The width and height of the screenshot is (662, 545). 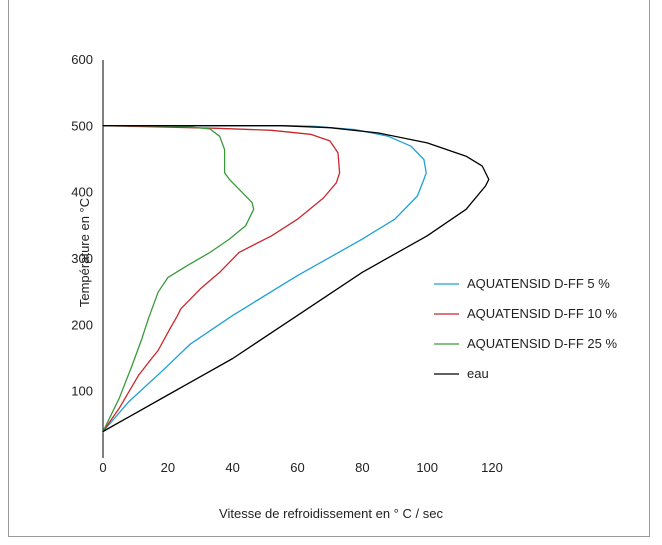 I want to click on x-tick-label: 80, so click(x=362, y=467).